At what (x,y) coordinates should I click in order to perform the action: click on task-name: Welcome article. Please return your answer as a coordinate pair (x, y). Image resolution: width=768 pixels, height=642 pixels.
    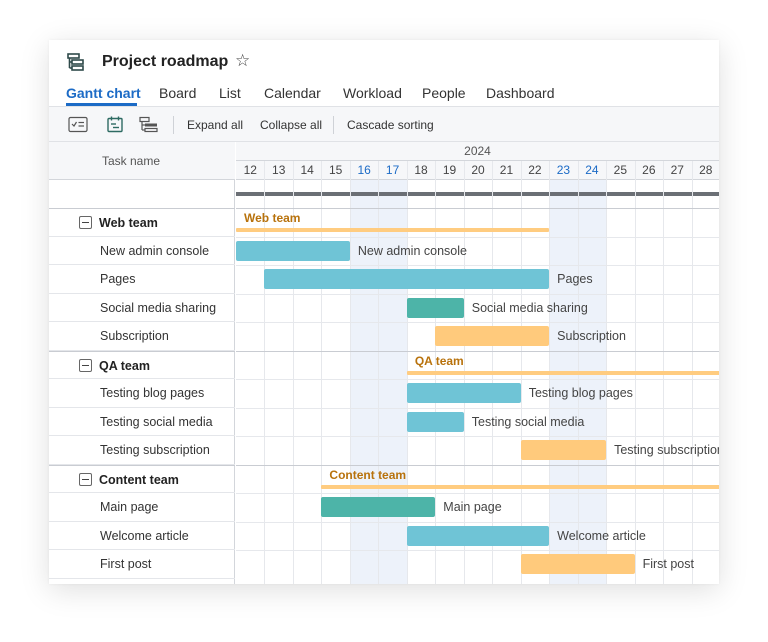
    Looking at the image, I should click on (144, 535).